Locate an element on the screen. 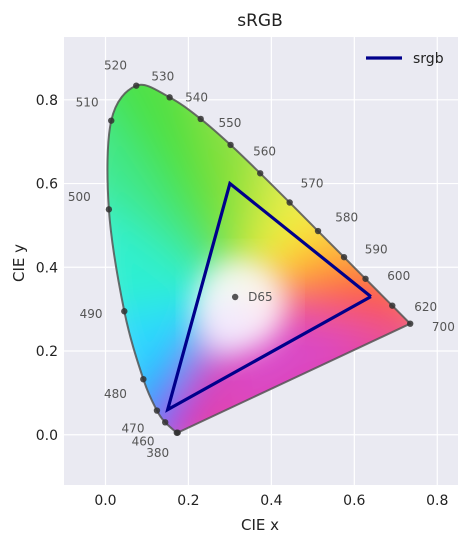  white-point-label: D65 is located at coordinates (260, 297).